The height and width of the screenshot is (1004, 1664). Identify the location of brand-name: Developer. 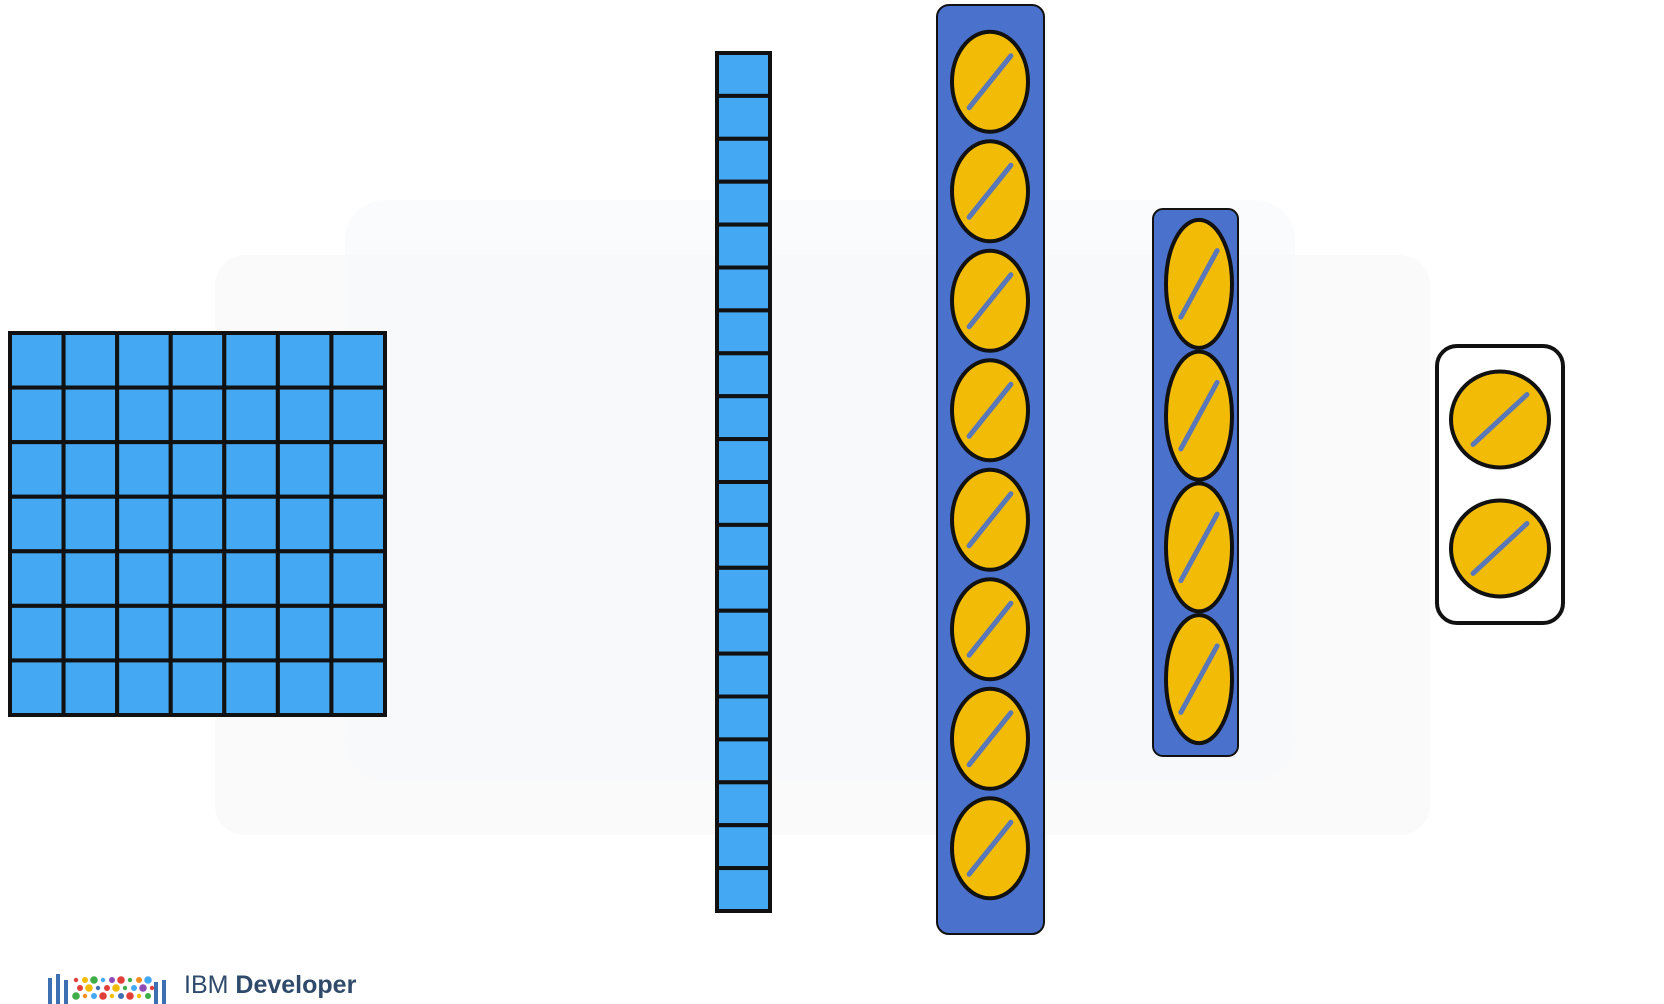
(296, 985).